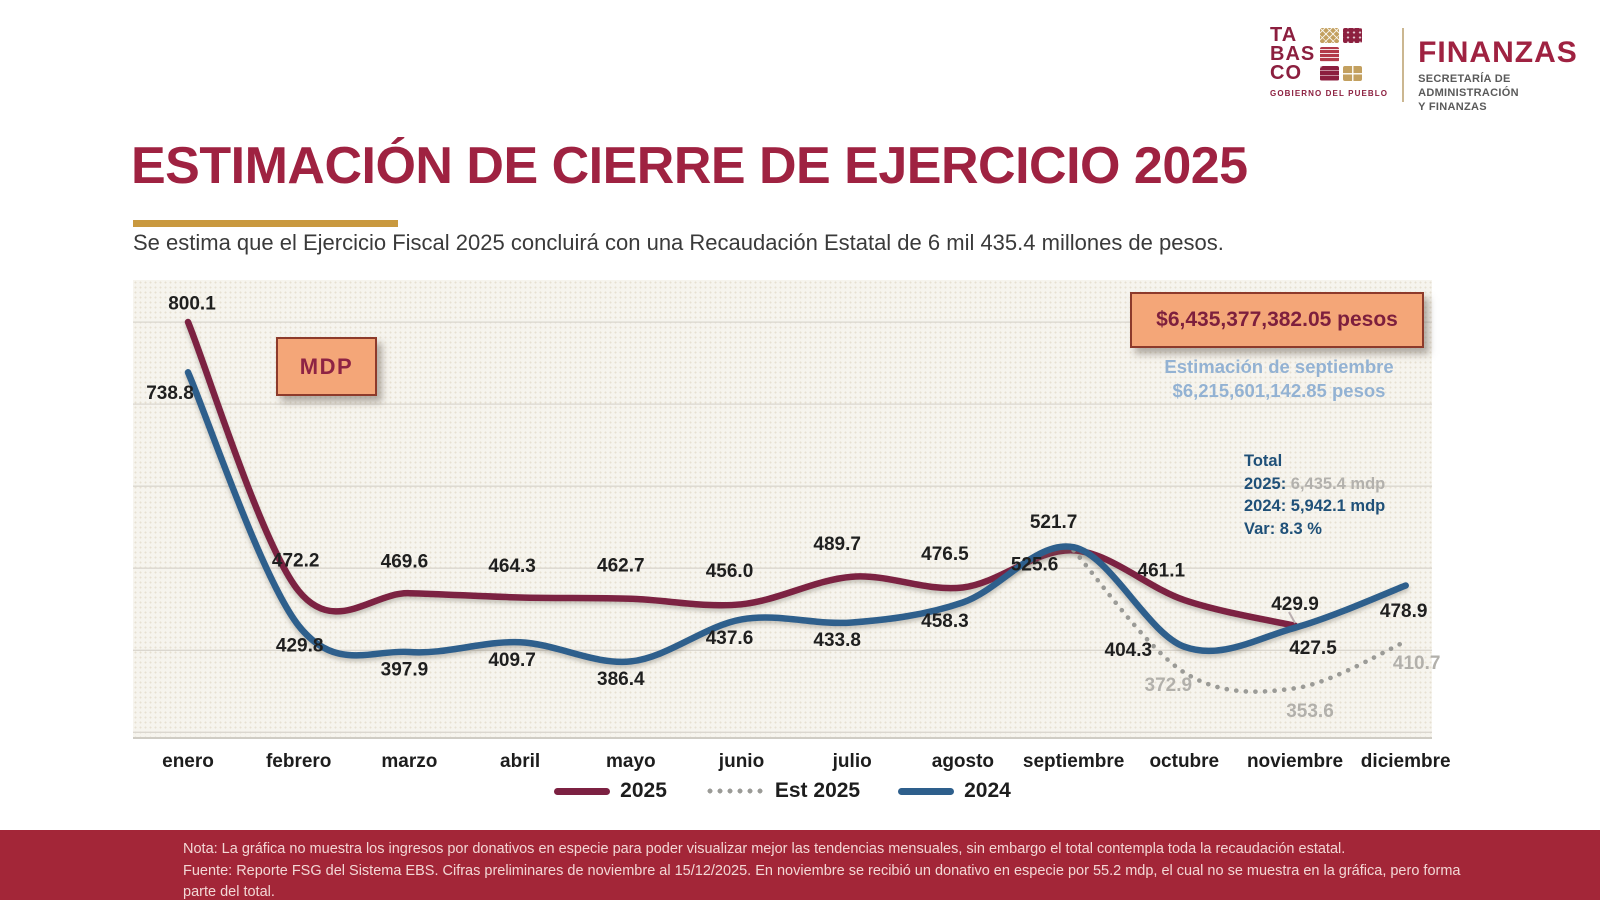 The height and width of the screenshot is (900, 1600). I want to click on legend-item-2025: 2025, so click(610, 791).